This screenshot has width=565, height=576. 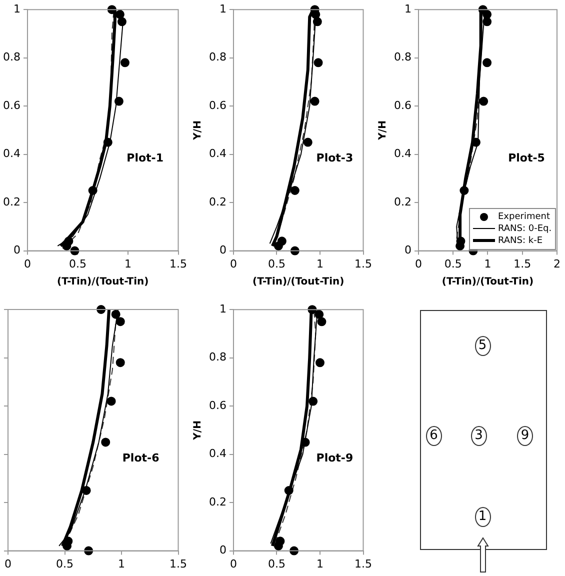 I want to click on legend-label: RANS: 0-Eq., so click(x=525, y=228).